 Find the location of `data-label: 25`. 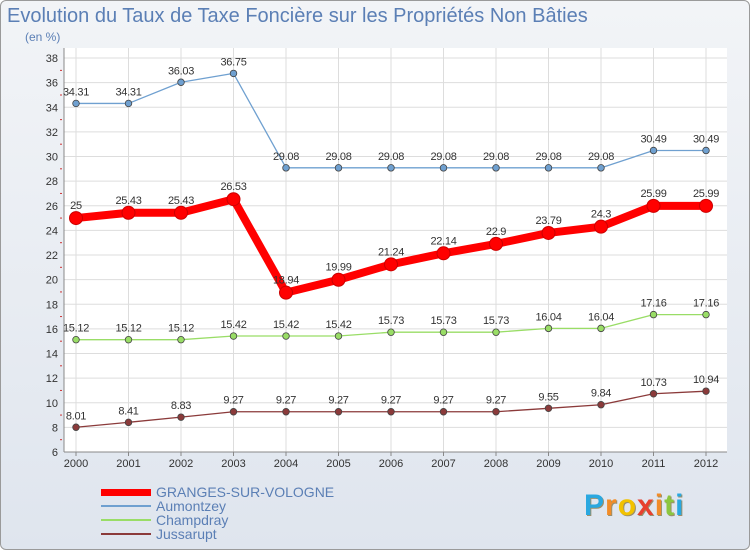

data-label: 25 is located at coordinates (76, 206).